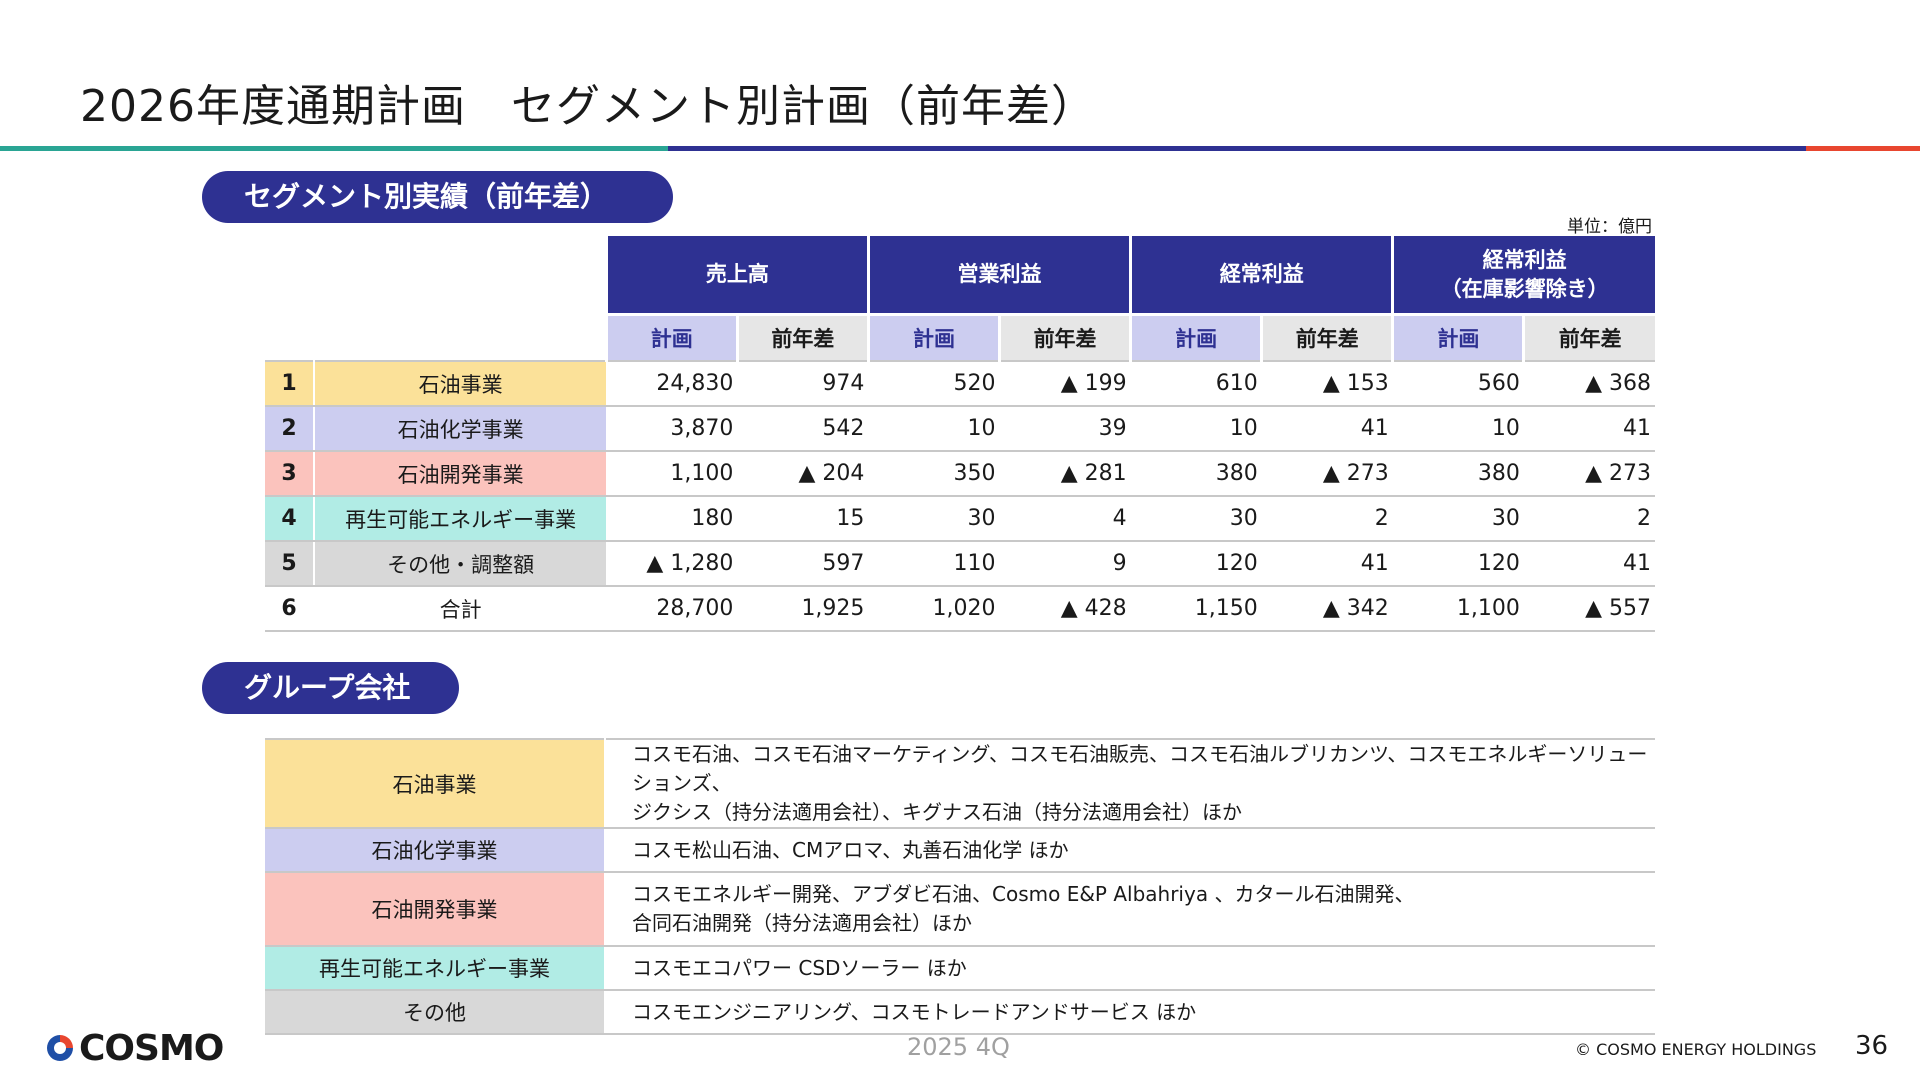  I want to click on diff-value: ▲ 368, so click(1589, 383).